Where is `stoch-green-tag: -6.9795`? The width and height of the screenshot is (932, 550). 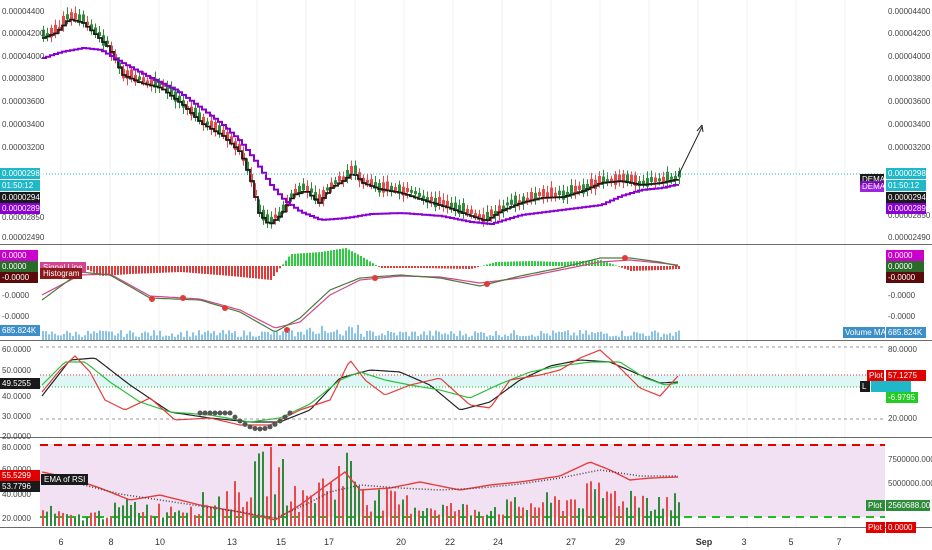 stoch-green-tag: -6.9795 is located at coordinates (902, 397).